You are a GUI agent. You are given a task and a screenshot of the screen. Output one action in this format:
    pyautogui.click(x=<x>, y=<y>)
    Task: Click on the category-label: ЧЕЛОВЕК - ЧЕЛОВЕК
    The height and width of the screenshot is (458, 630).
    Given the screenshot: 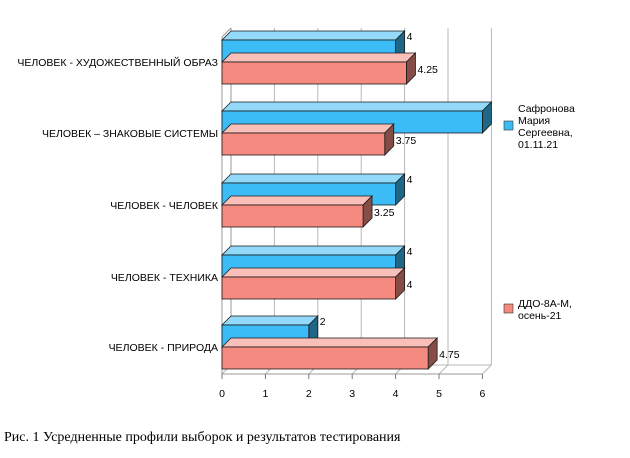 What is the action you would take?
    pyautogui.click(x=164, y=206)
    